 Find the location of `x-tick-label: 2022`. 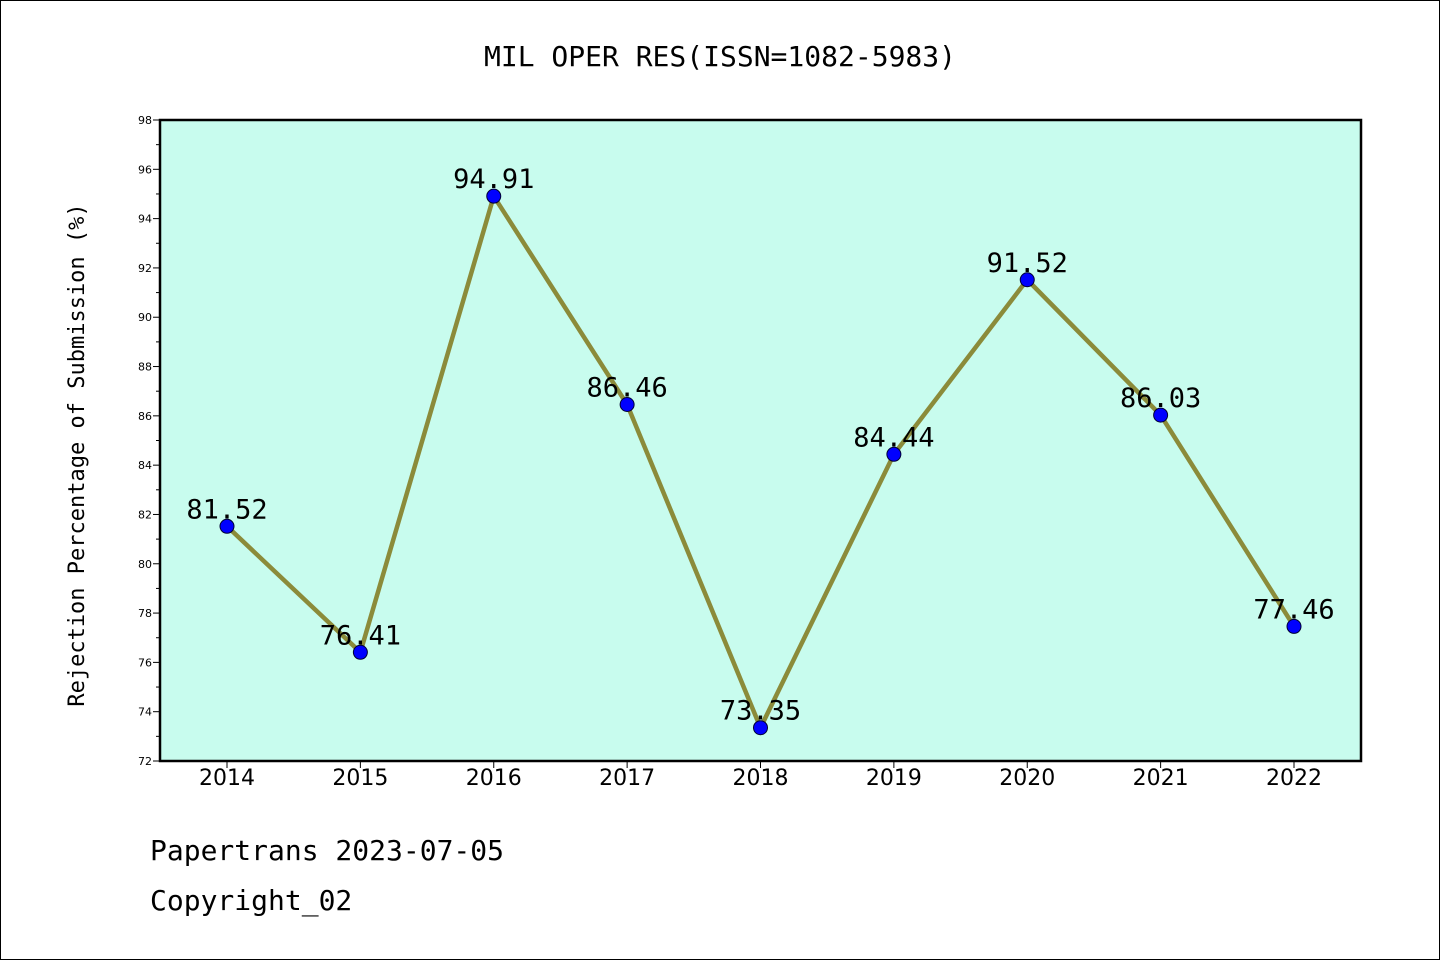

x-tick-label: 2022 is located at coordinates (1294, 778).